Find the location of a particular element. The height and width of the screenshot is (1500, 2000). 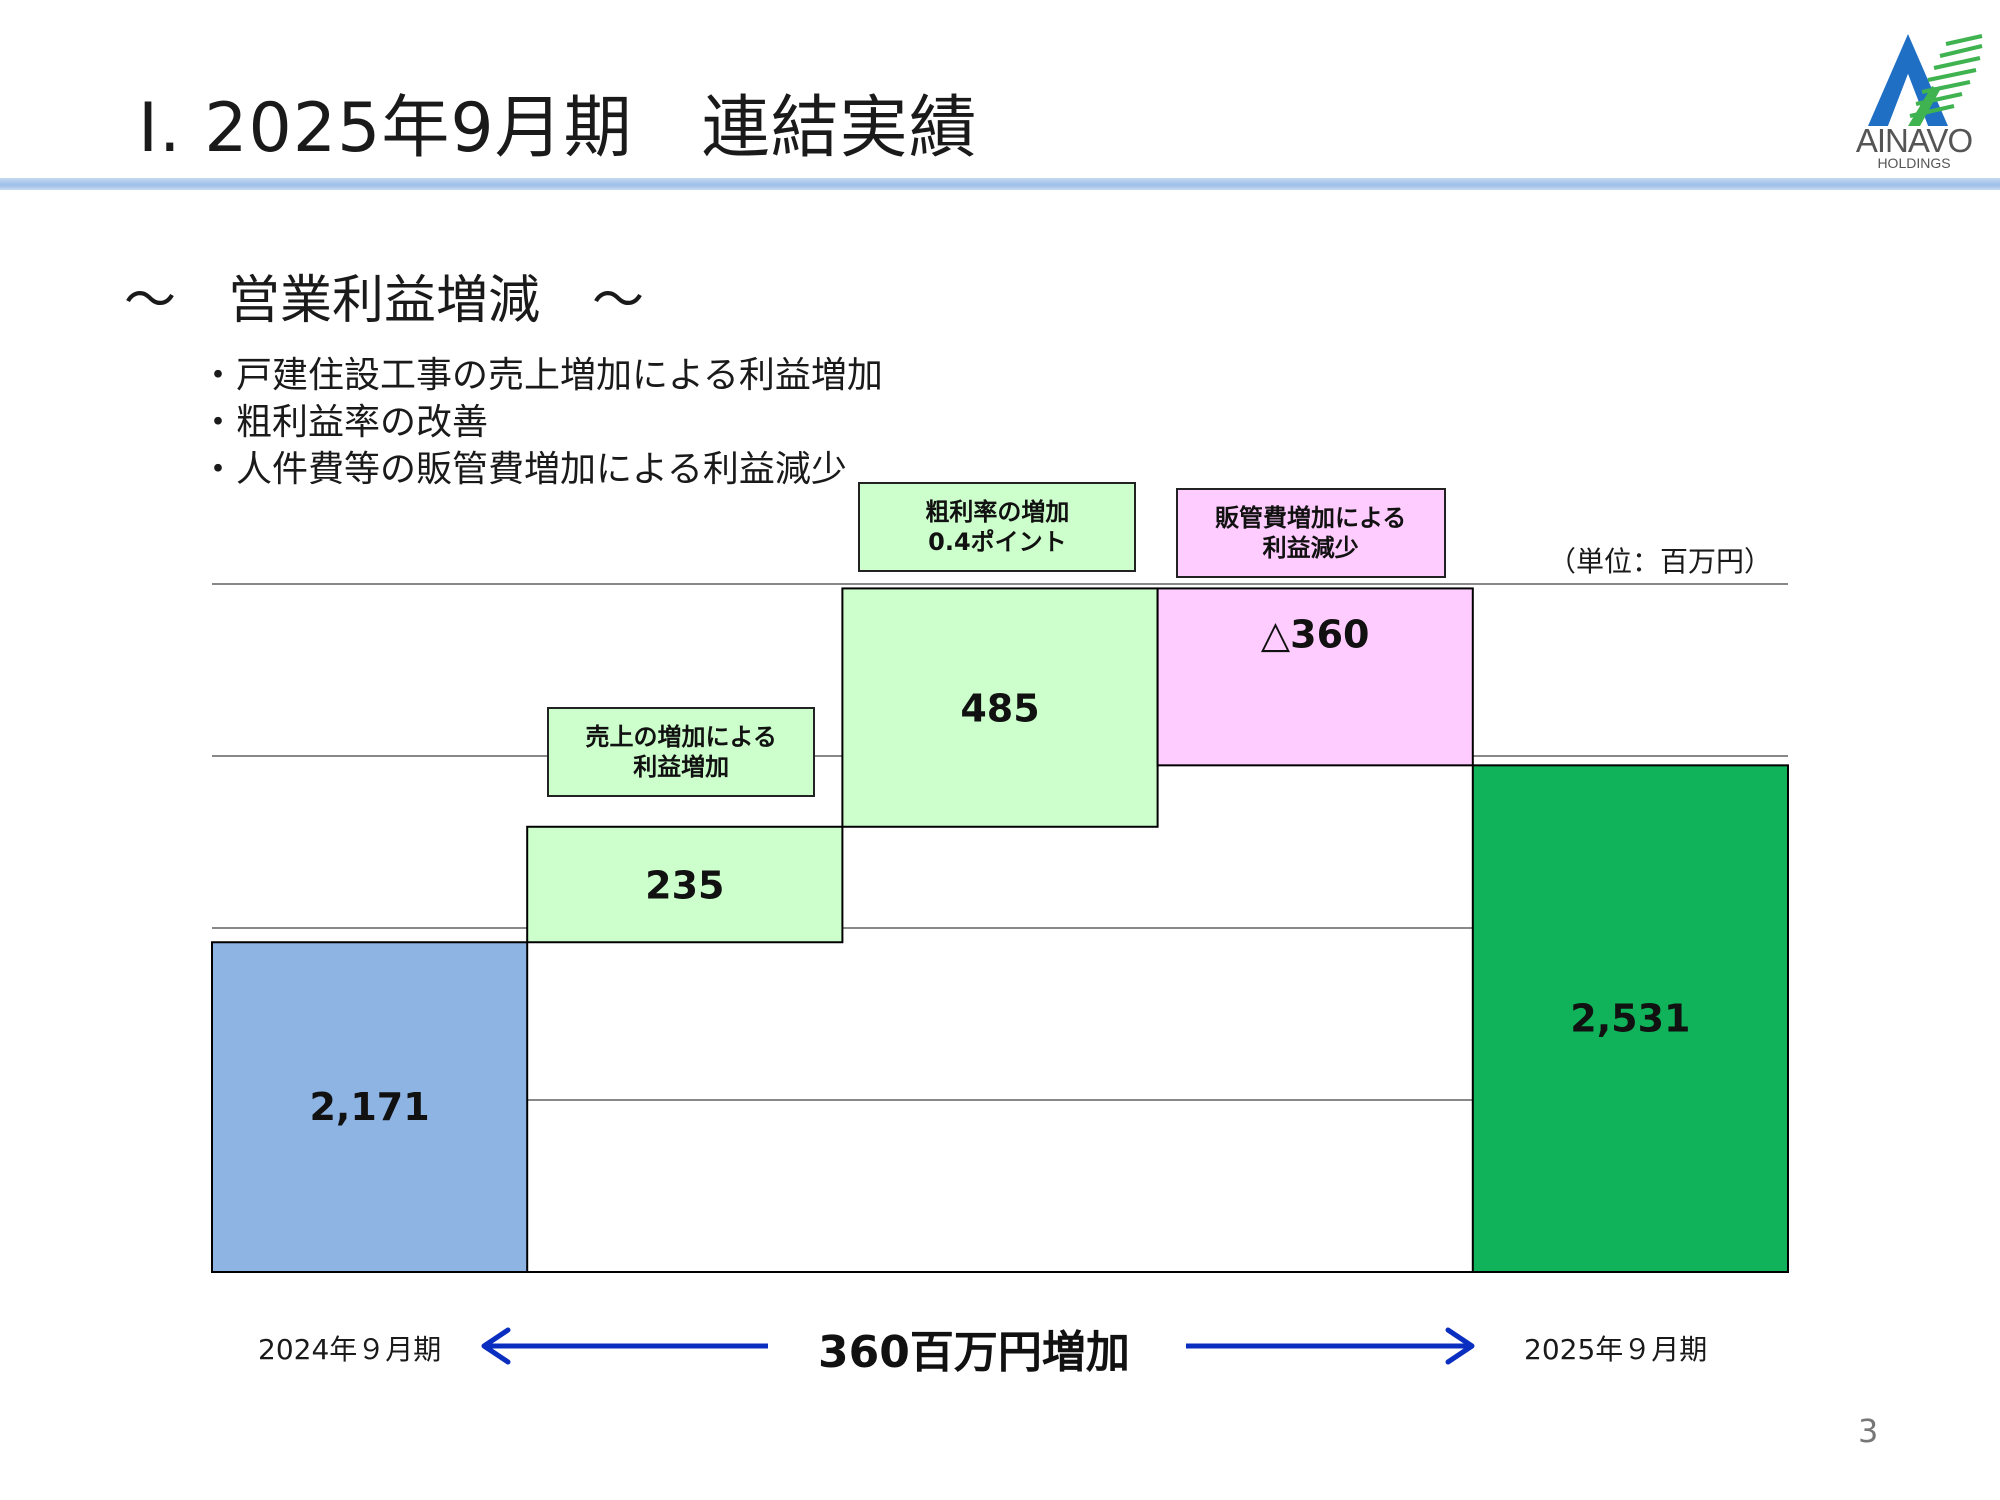

callout-line: 売上の増加による is located at coordinates (681, 736).